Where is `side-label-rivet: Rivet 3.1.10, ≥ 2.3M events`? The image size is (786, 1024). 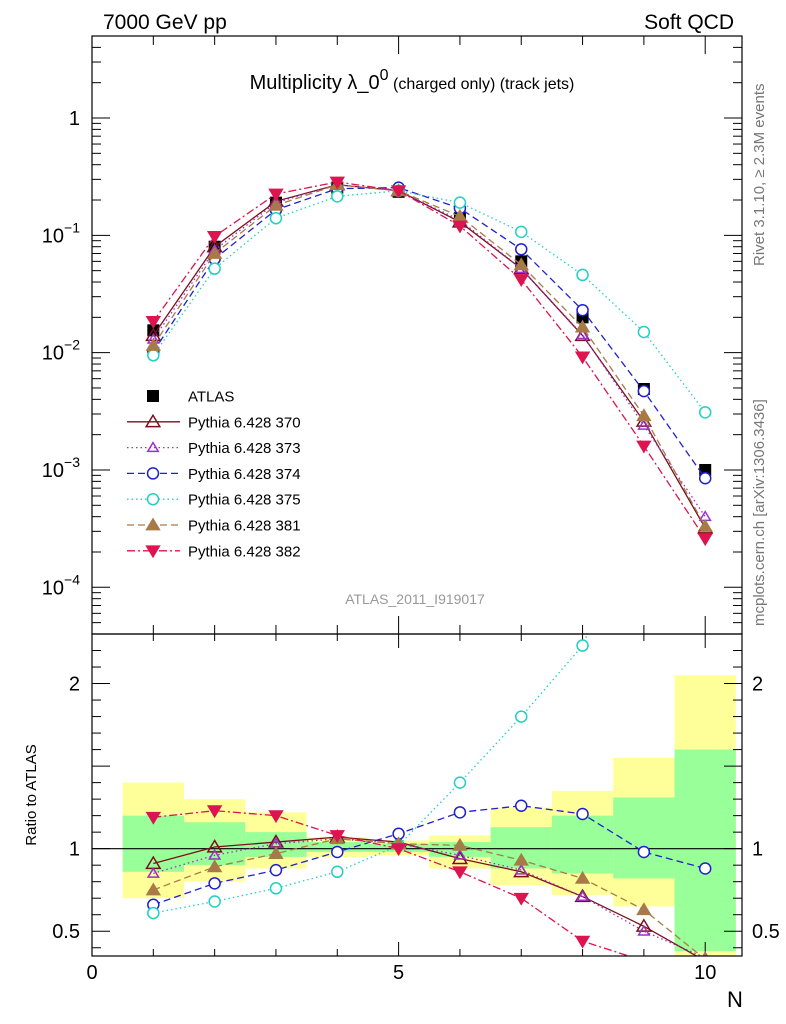
side-label-rivet: Rivet 3.1.10, ≥ 2.3M events is located at coordinates (759, 175).